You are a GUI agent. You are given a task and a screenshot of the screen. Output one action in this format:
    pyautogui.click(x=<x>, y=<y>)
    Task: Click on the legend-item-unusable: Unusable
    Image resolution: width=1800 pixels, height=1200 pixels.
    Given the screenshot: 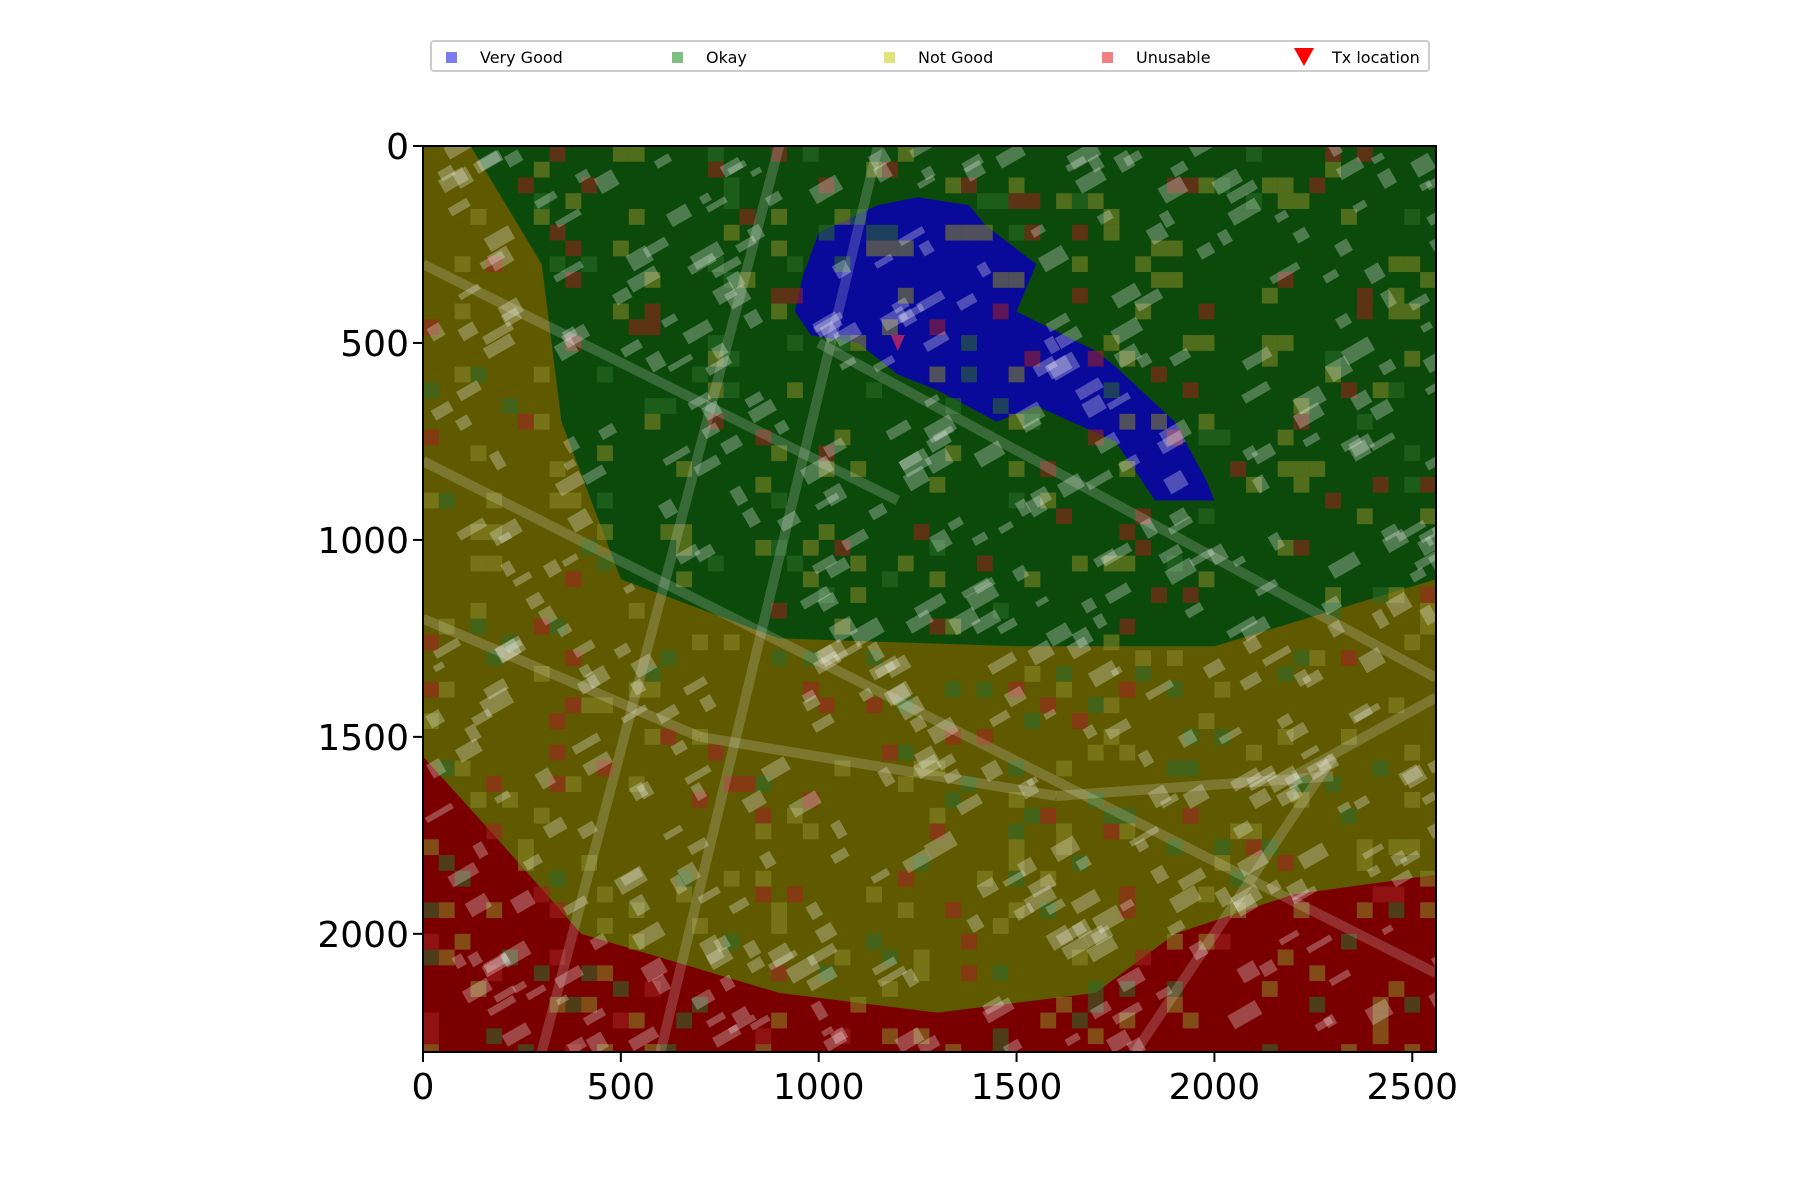 What is the action you would take?
    pyautogui.click(x=1156, y=57)
    